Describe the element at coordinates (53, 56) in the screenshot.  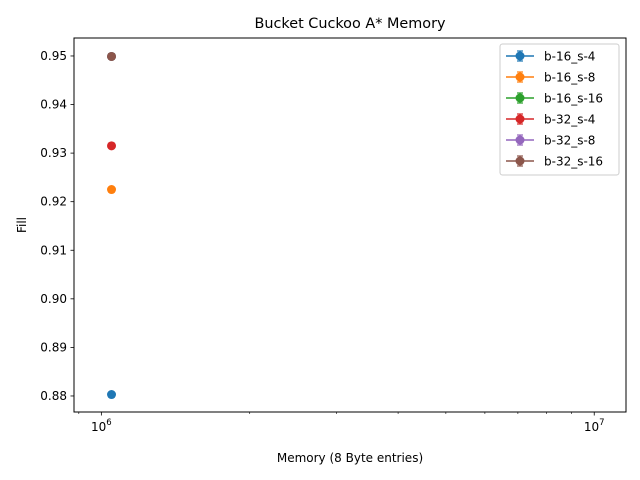
I see `y-tick-label: 0.95` at that location.